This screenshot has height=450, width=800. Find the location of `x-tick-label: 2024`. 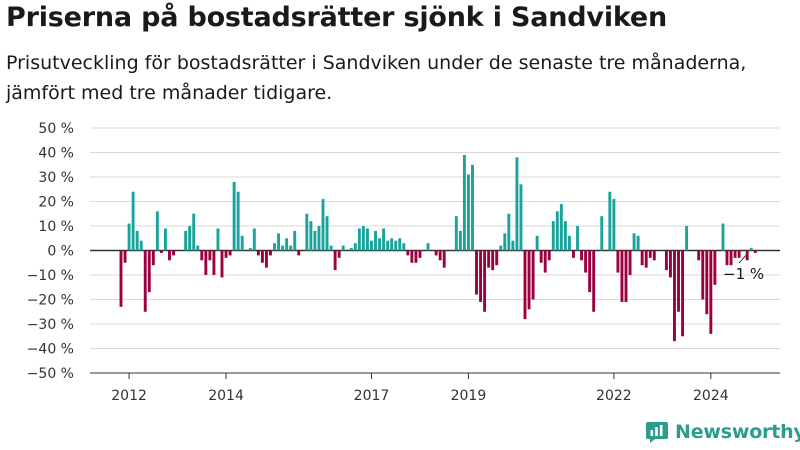

x-tick-label: 2024 is located at coordinates (711, 396).